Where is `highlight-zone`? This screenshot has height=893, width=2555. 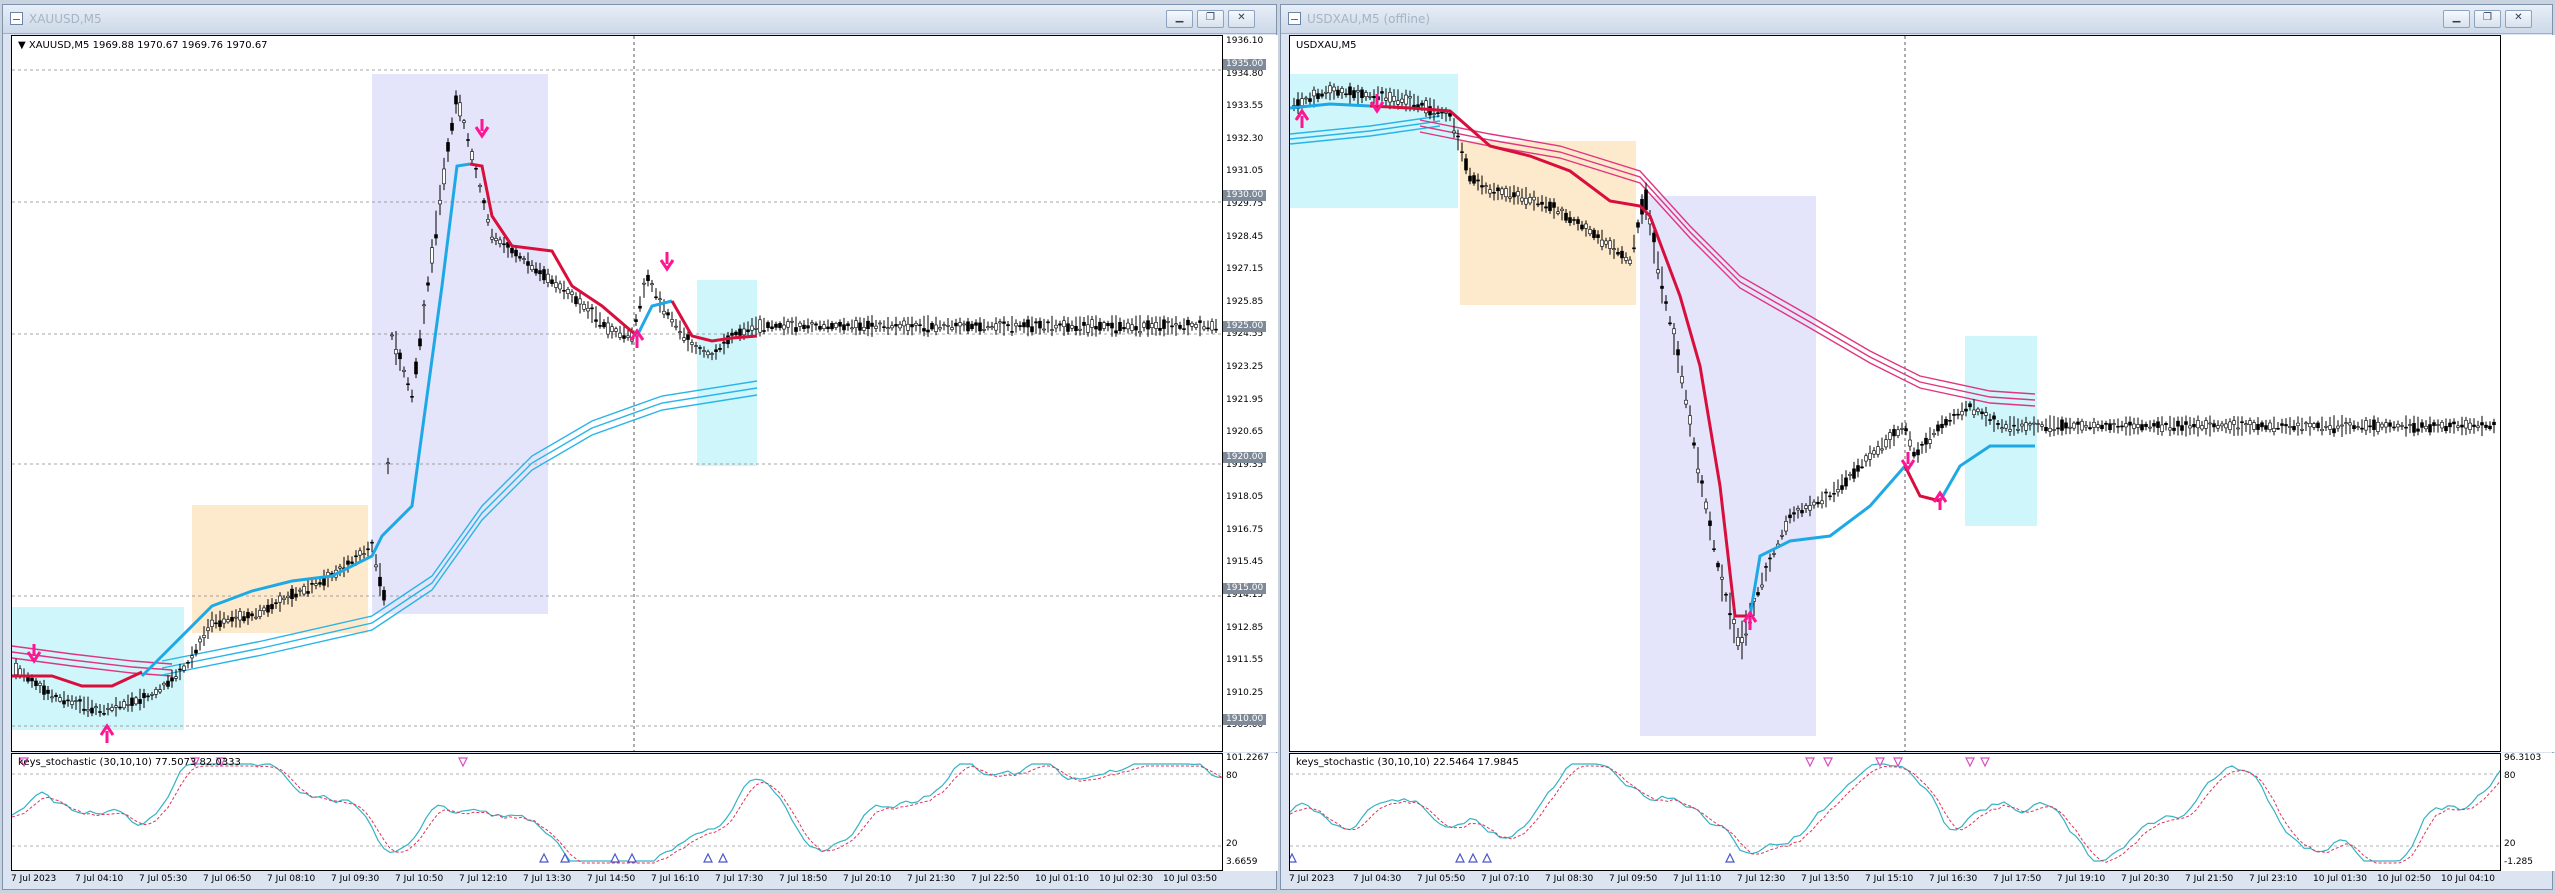
highlight-zone is located at coordinates (1548, 223).